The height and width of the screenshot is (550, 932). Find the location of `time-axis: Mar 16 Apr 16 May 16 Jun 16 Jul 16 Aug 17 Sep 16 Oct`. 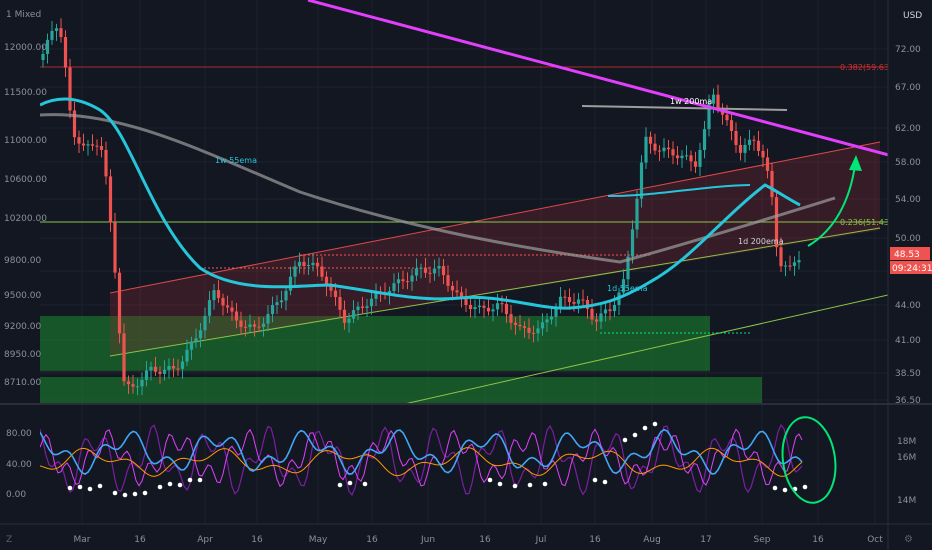

time-axis: Mar 16 Apr 16 May 16 Jun 16 Jul 16 Aug 17 Sep 16 Oct is located at coordinates (479, 540).